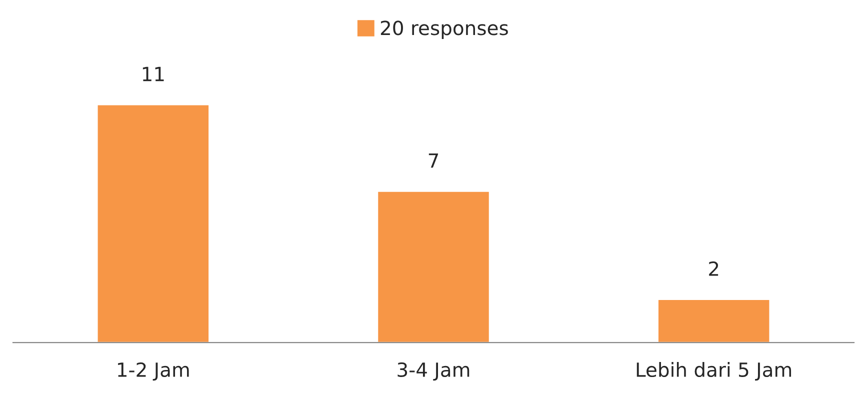  What do you see at coordinates (153, 74) in the screenshot?
I see `data-label: 11` at bounding box center [153, 74].